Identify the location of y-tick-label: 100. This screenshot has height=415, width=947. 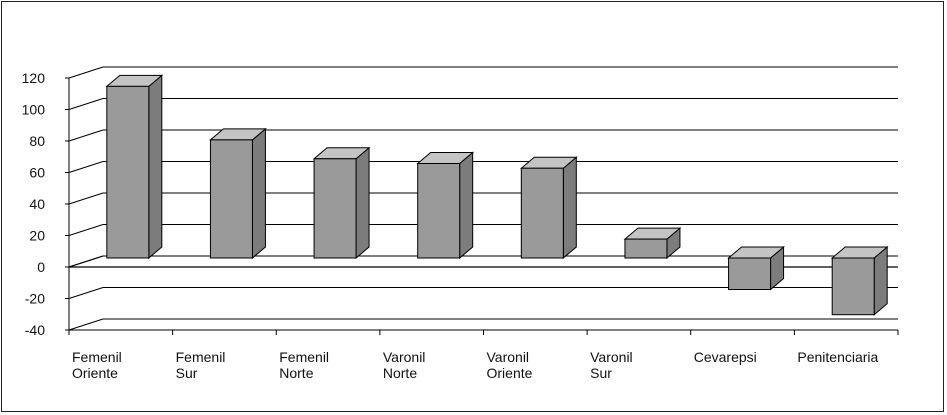
(34, 110).